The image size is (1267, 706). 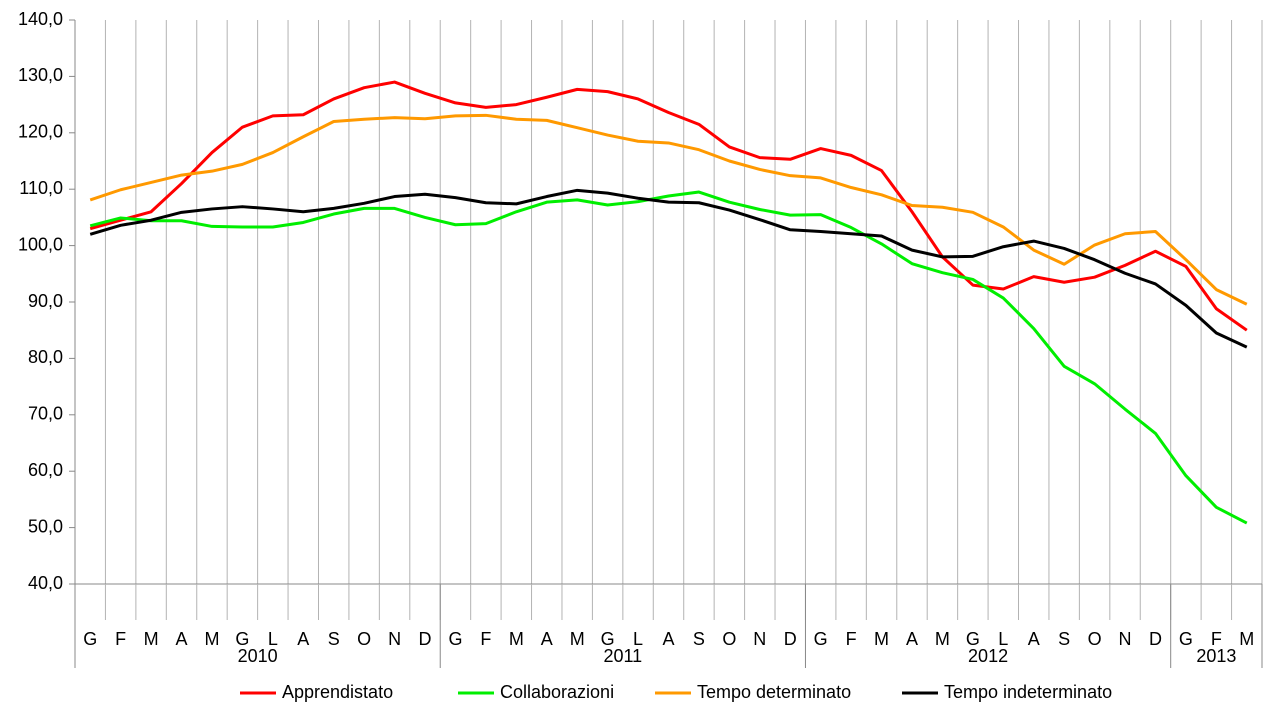 I want to click on y-tick-label: 80,0, so click(x=45, y=357).